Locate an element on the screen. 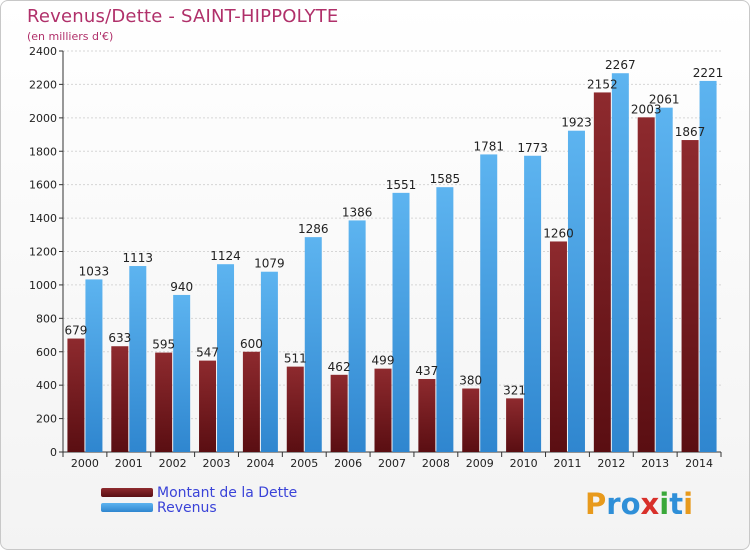 The height and width of the screenshot is (550, 750). debt-value-label: 511 is located at coordinates (295, 359).